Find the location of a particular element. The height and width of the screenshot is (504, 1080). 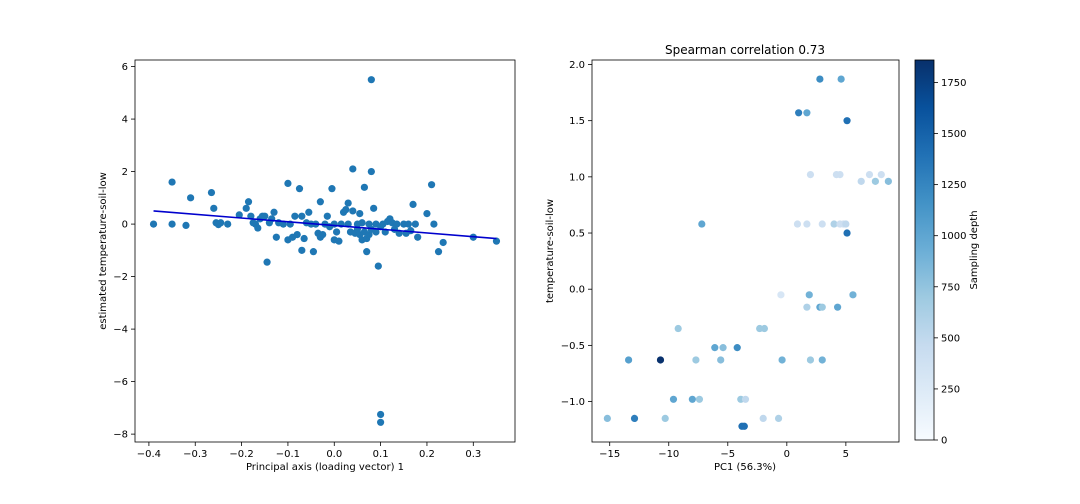

y-tick-label: 0.5 is located at coordinates (577, 234).